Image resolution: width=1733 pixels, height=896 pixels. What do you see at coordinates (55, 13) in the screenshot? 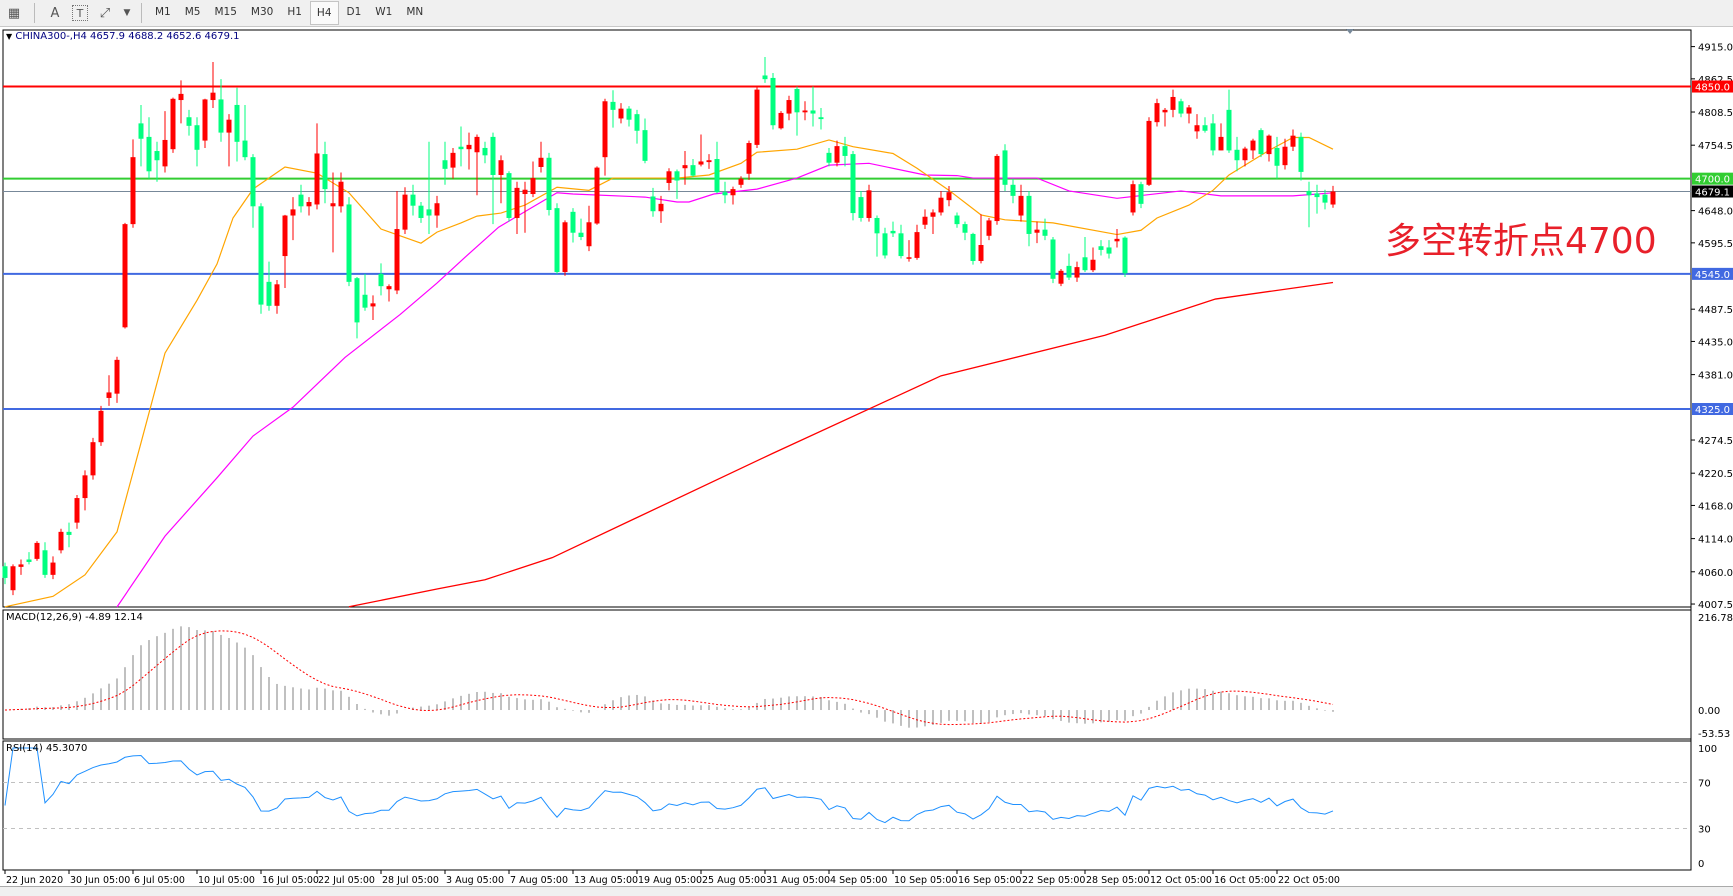
I see `text-icon: A` at bounding box center [55, 13].